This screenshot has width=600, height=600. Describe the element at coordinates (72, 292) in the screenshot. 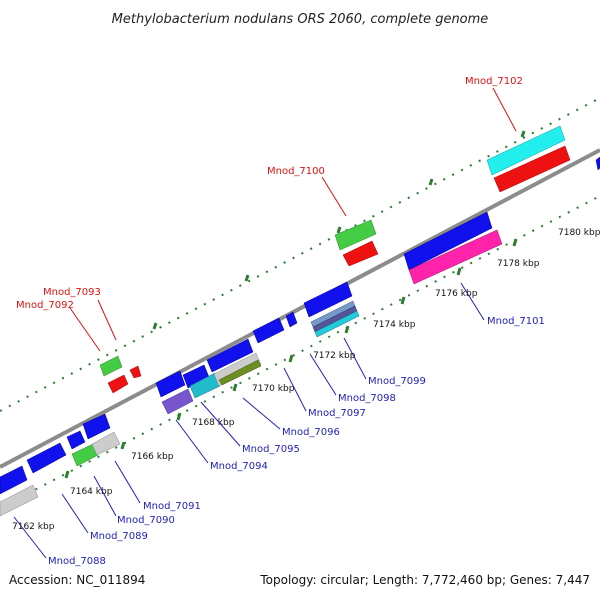

I see `gene-label: Mnod_7093` at that location.